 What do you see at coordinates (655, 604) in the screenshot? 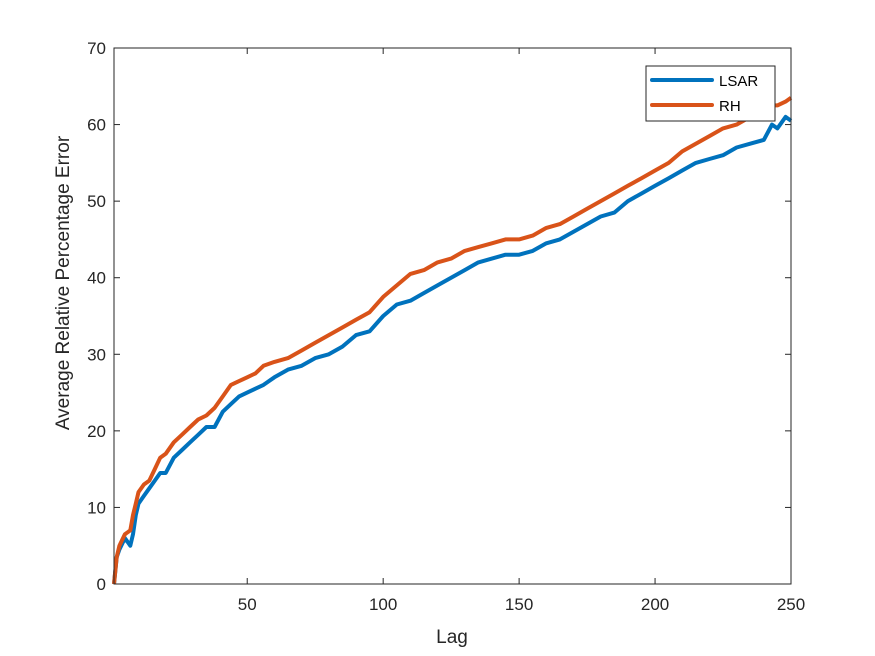
I see `x-tick-label: 200` at bounding box center [655, 604].